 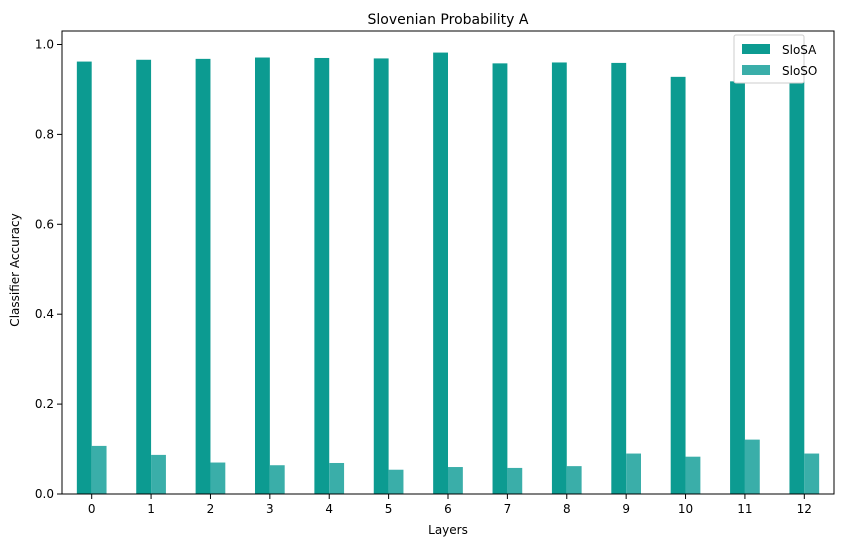 I want to click on y-tick-label: 0.8, so click(x=44, y=134).